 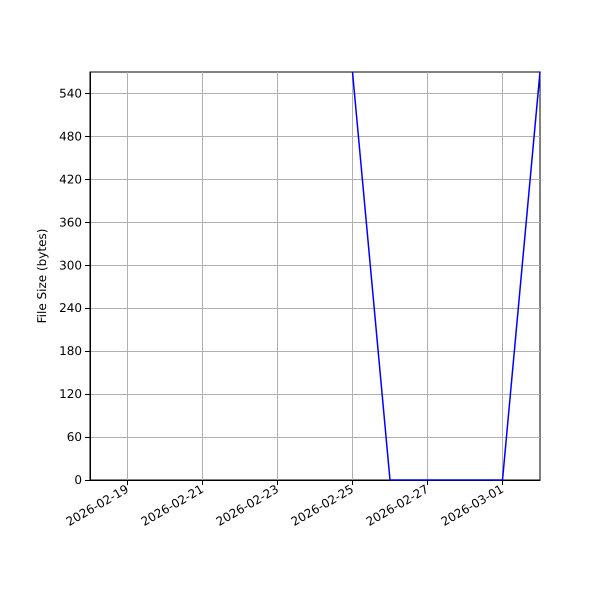 I want to click on y-tick-label: 360, so click(x=70, y=222).